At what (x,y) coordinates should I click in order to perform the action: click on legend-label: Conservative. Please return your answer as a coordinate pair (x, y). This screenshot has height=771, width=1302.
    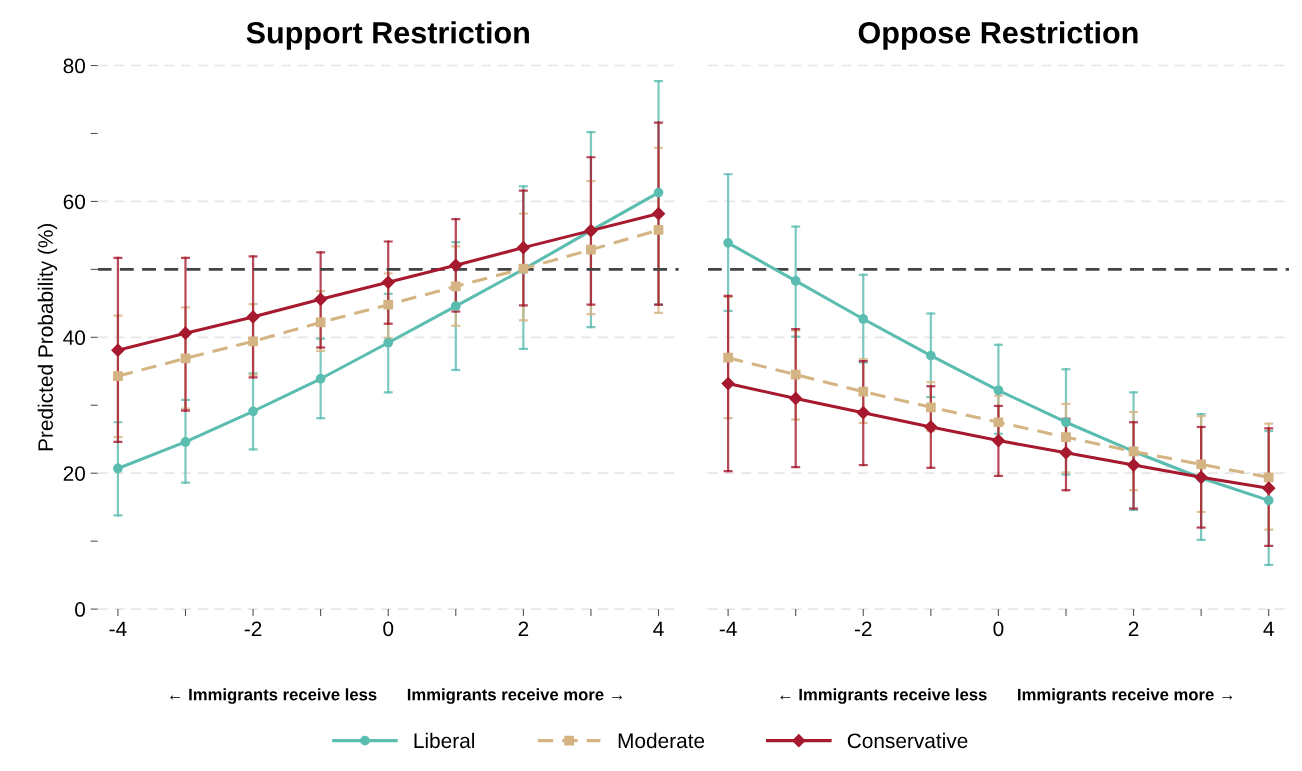
    Looking at the image, I should click on (907, 740).